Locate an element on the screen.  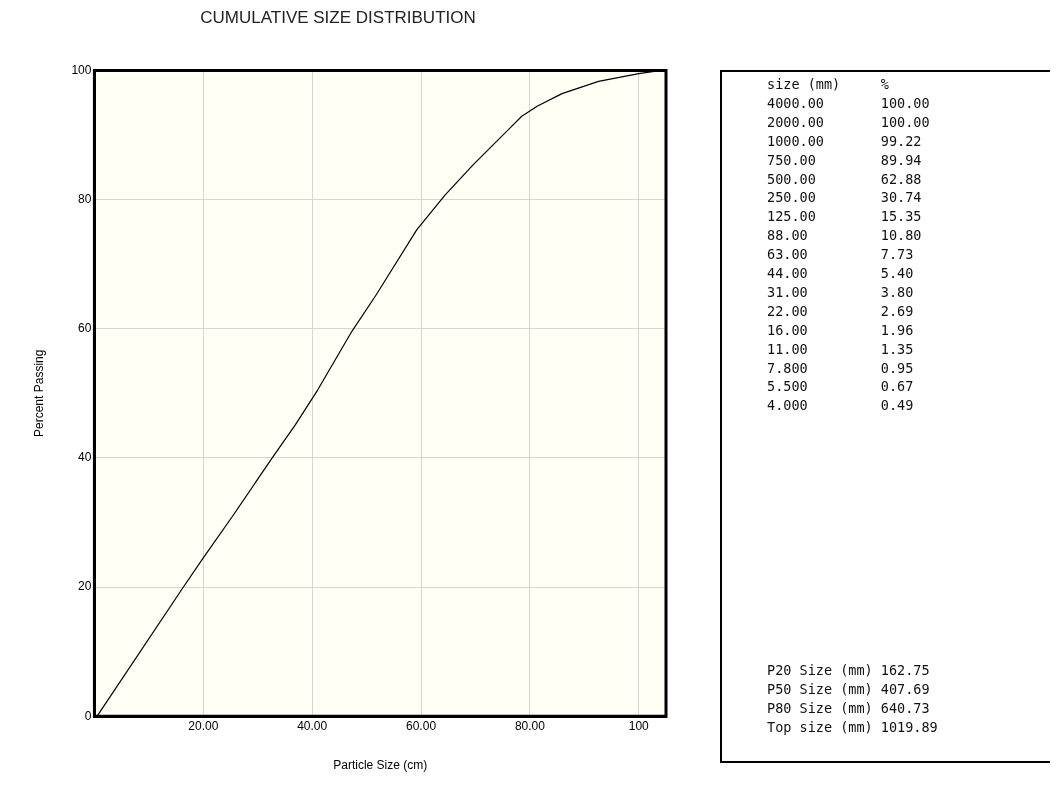
y-tick-label: 60 is located at coordinates (85, 328).